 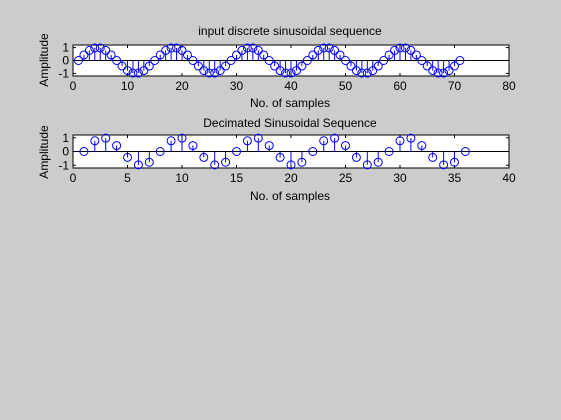 What do you see at coordinates (127, 178) in the screenshot?
I see `x-tick-label: 5` at bounding box center [127, 178].